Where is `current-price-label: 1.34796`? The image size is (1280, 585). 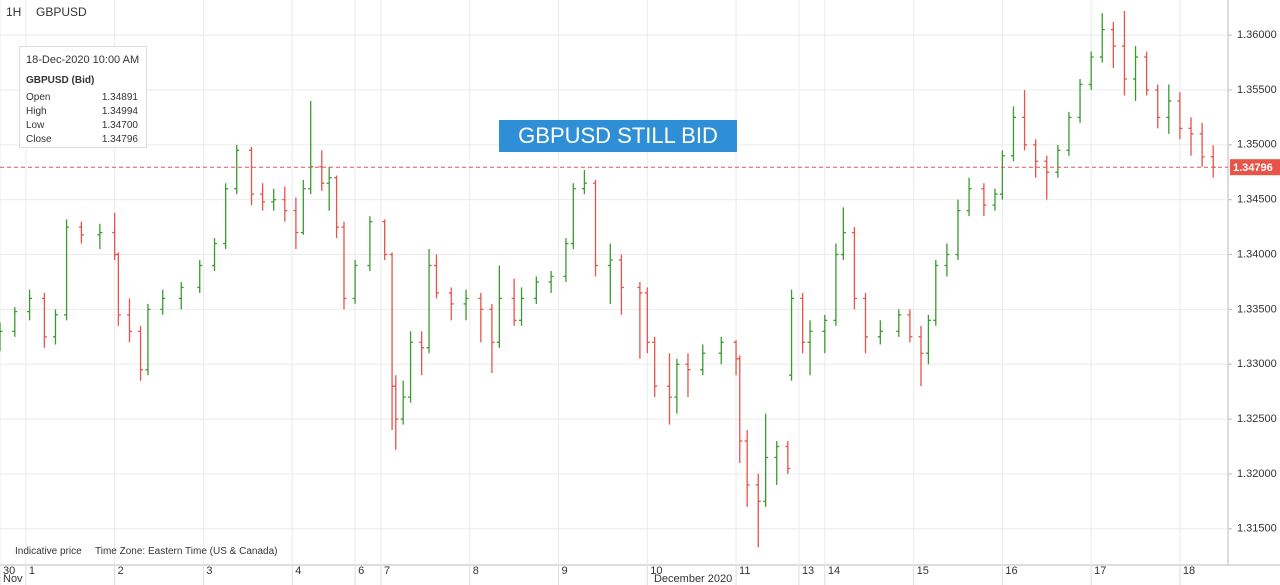 current-price-label: 1.34796 is located at coordinates (1253, 168).